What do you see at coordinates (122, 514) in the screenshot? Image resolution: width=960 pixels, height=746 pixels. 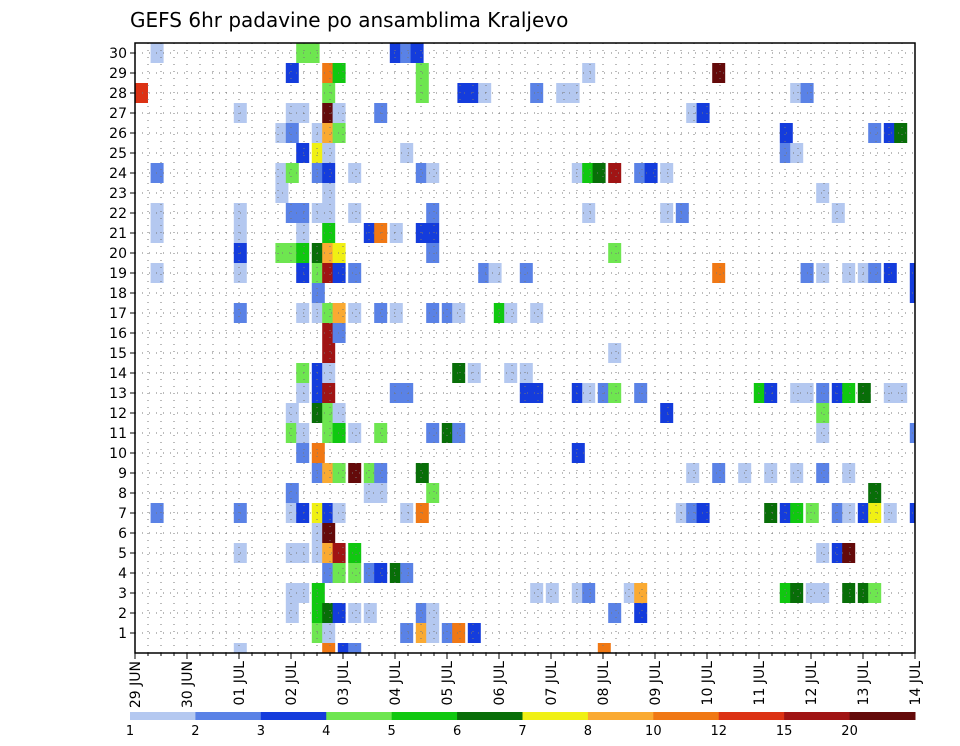 I see `y-tick-label: 7` at bounding box center [122, 514].